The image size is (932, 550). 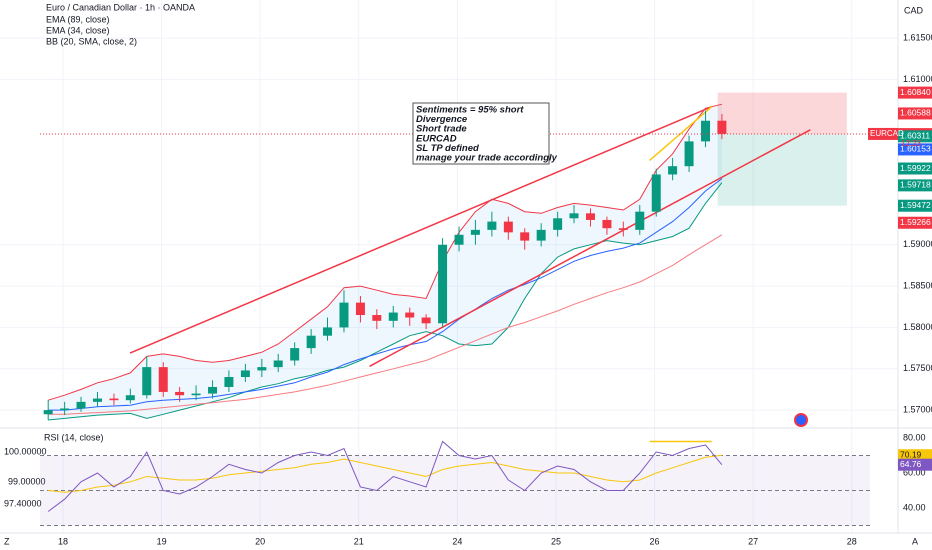 I want to click on price-tag-label: 1.59472, so click(x=915, y=205).